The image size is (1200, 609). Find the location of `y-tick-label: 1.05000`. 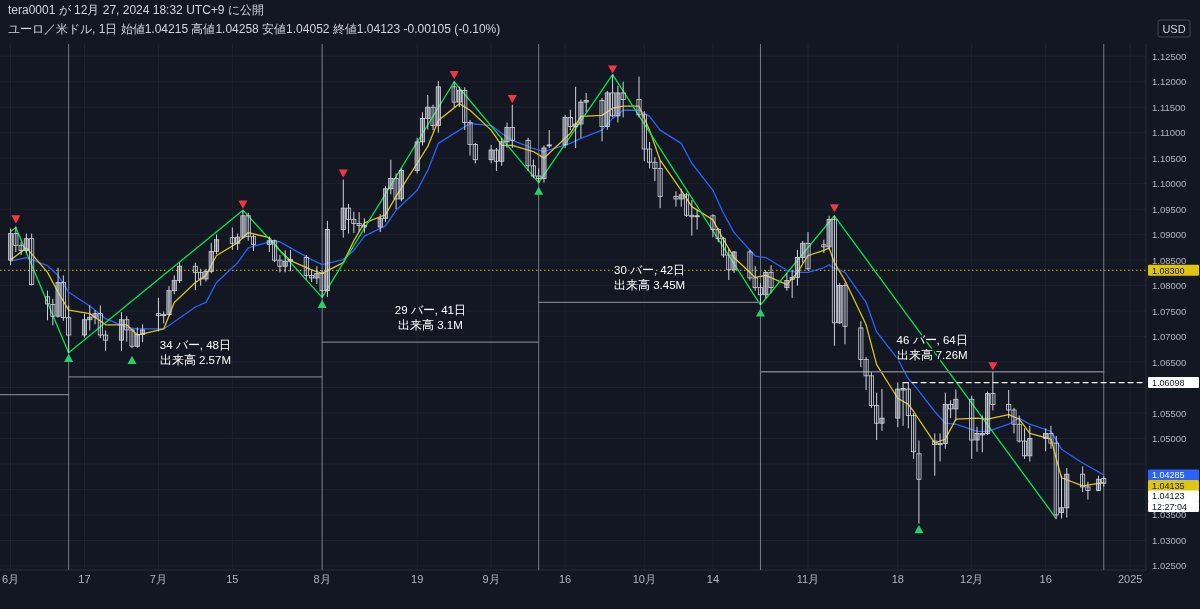

y-tick-label: 1.05000 is located at coordinates (1169, 438).